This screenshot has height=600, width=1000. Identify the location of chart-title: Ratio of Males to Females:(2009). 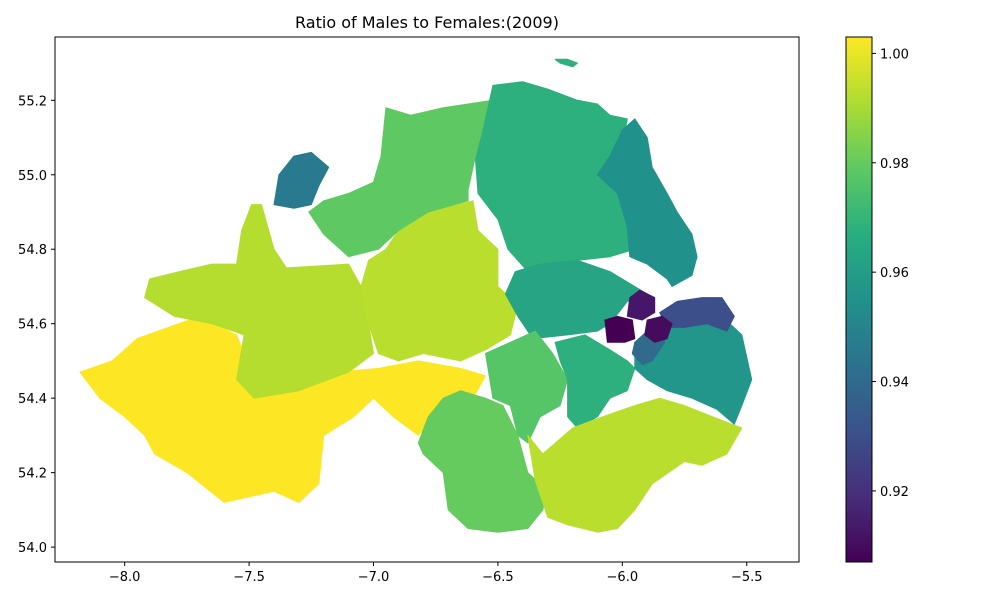
(427, 22).